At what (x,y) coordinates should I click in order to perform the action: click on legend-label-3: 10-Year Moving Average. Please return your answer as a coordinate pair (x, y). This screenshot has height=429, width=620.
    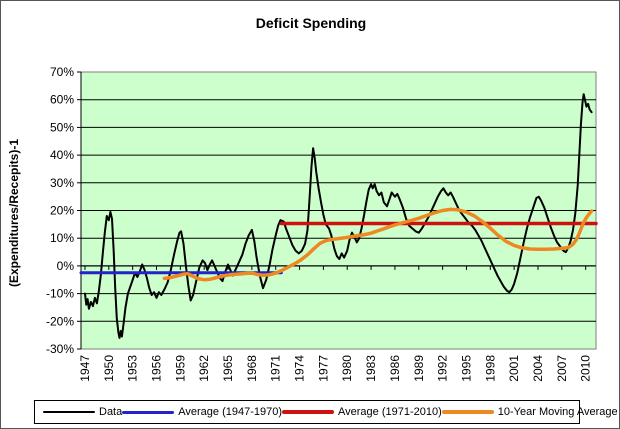
    Looking at the image, I should click on (557, 412).